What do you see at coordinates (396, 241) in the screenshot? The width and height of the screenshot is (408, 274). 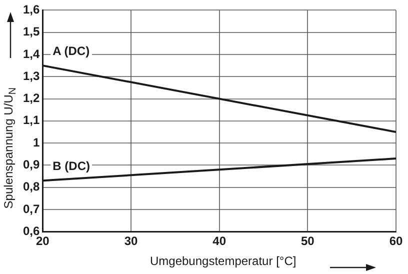 I see `x-tick-label: 60` at bounding box center [396, 241].